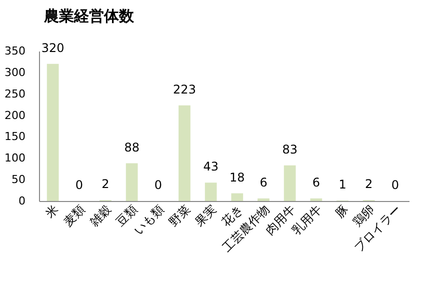 The width and height of the screenshot is (421, 281). I want to click on data-label: 223, so click(184, 89).